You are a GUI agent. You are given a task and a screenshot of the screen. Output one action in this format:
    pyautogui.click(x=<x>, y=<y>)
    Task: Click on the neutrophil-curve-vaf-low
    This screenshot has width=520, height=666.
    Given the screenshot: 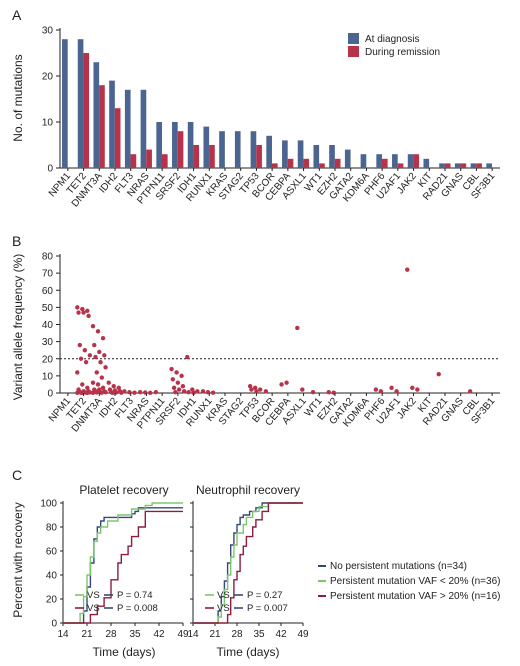 What is the action you would take?
    pyautogui.click(x=248, y=563)
    